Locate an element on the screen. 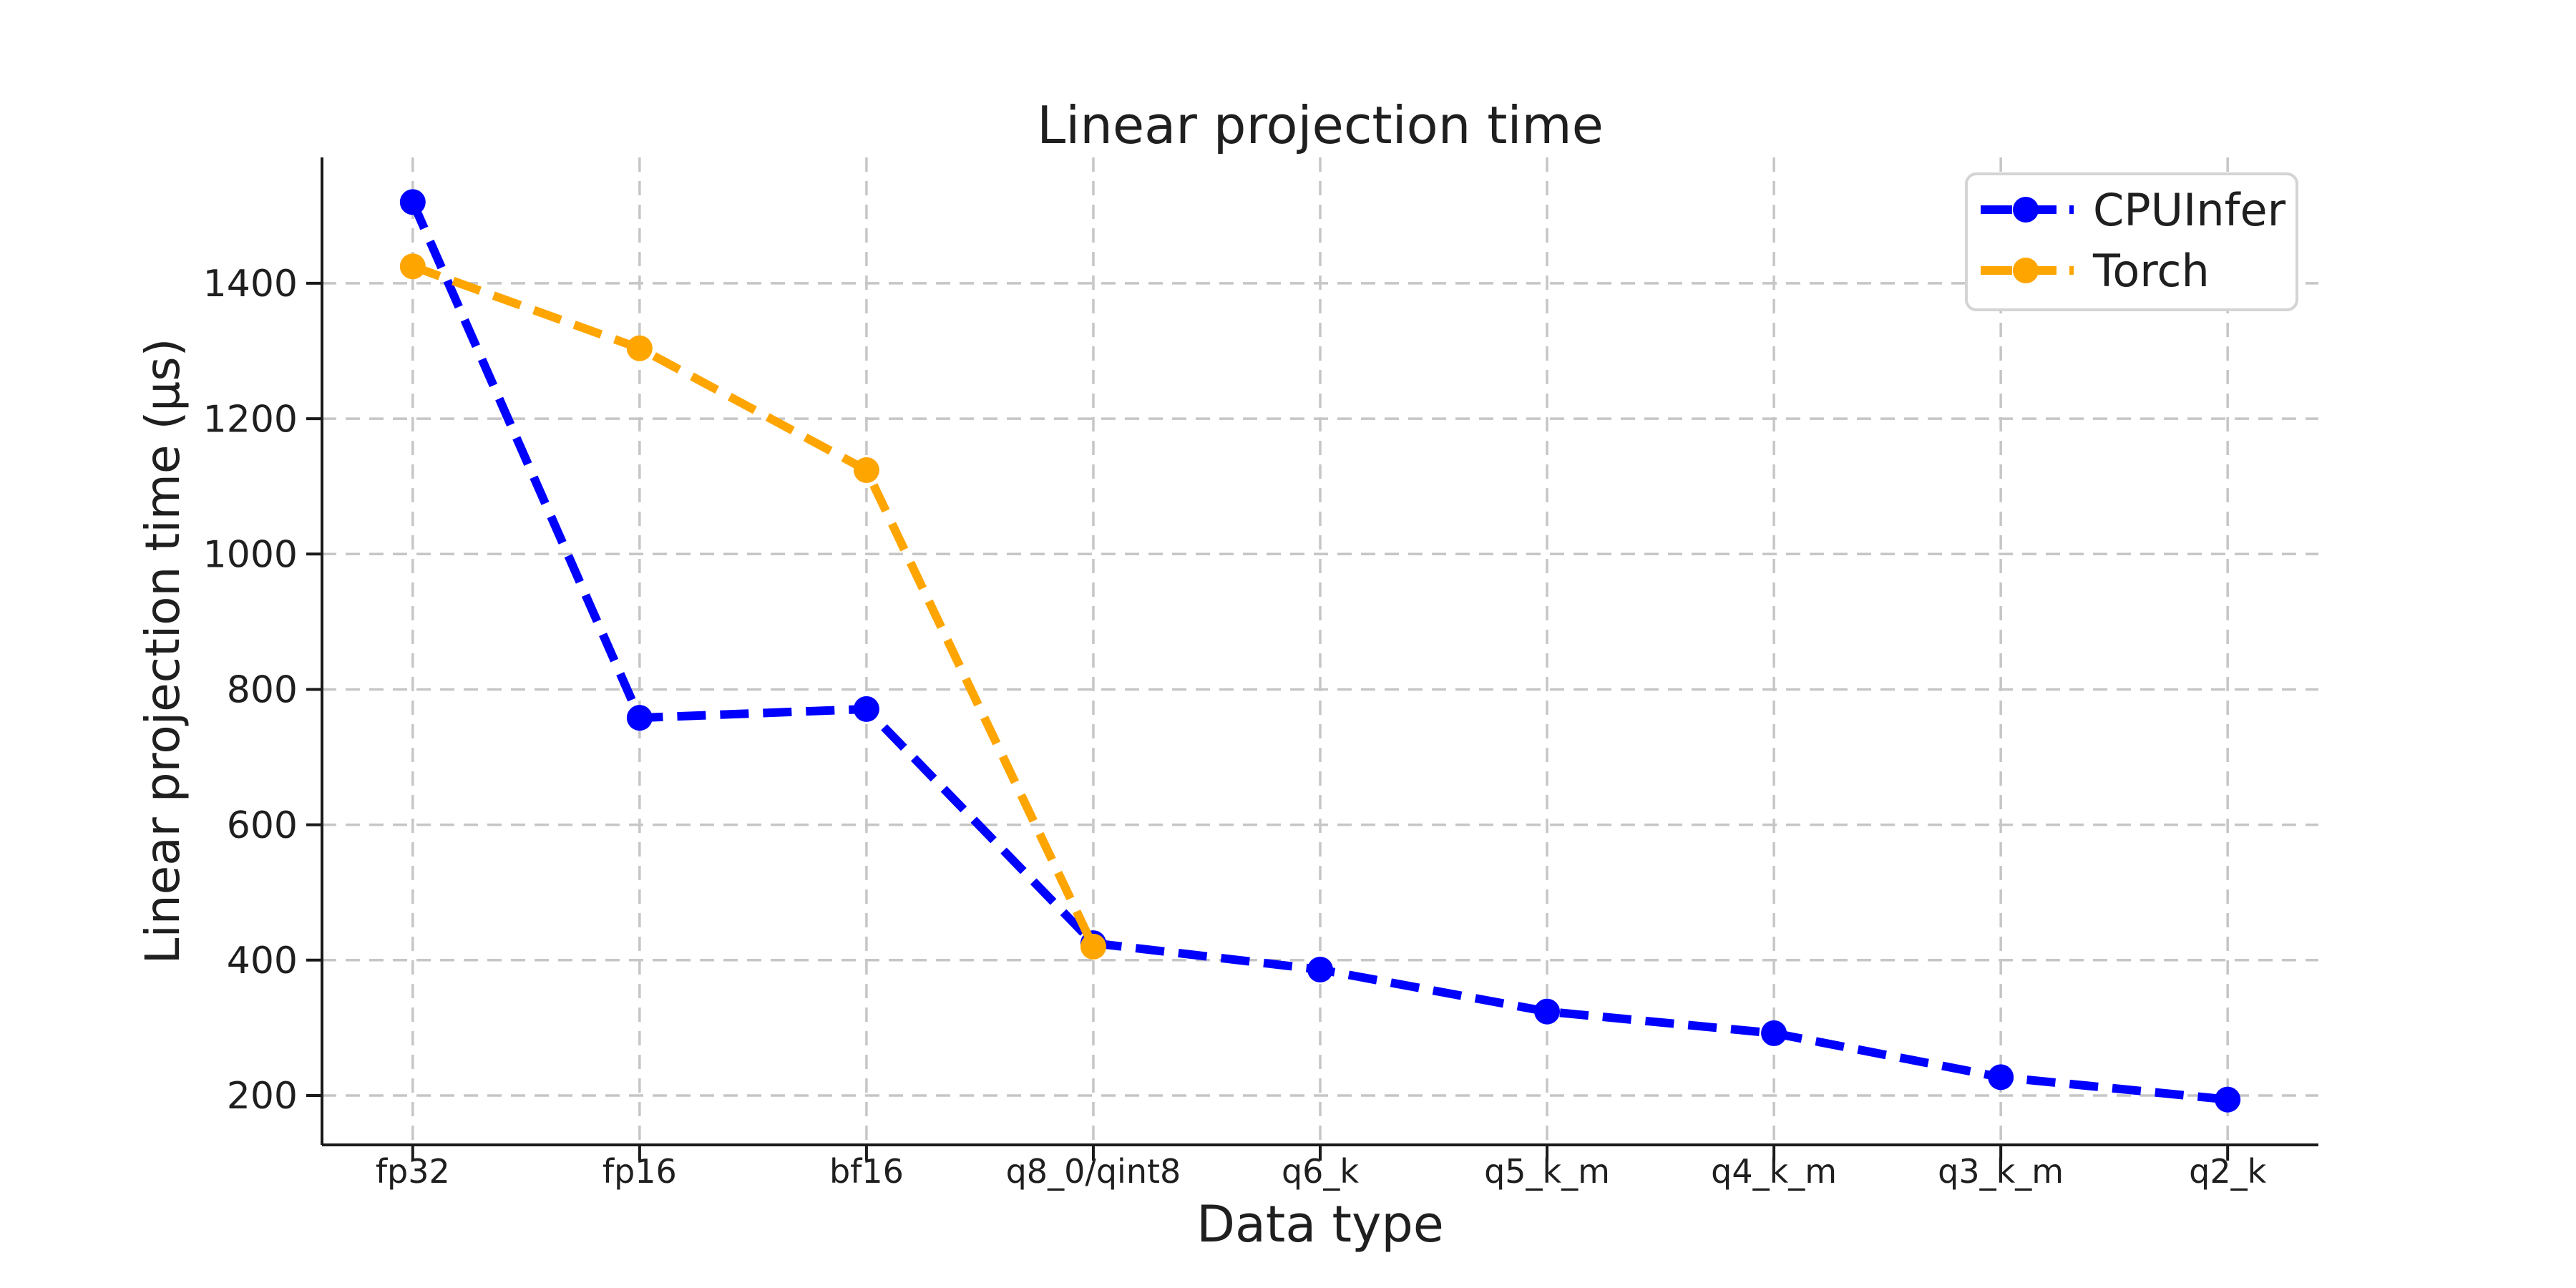 The image size is (2576, 1288). x-tick-label-q4_k_m: q4_k_m is located at coordinates (1774, 1171).